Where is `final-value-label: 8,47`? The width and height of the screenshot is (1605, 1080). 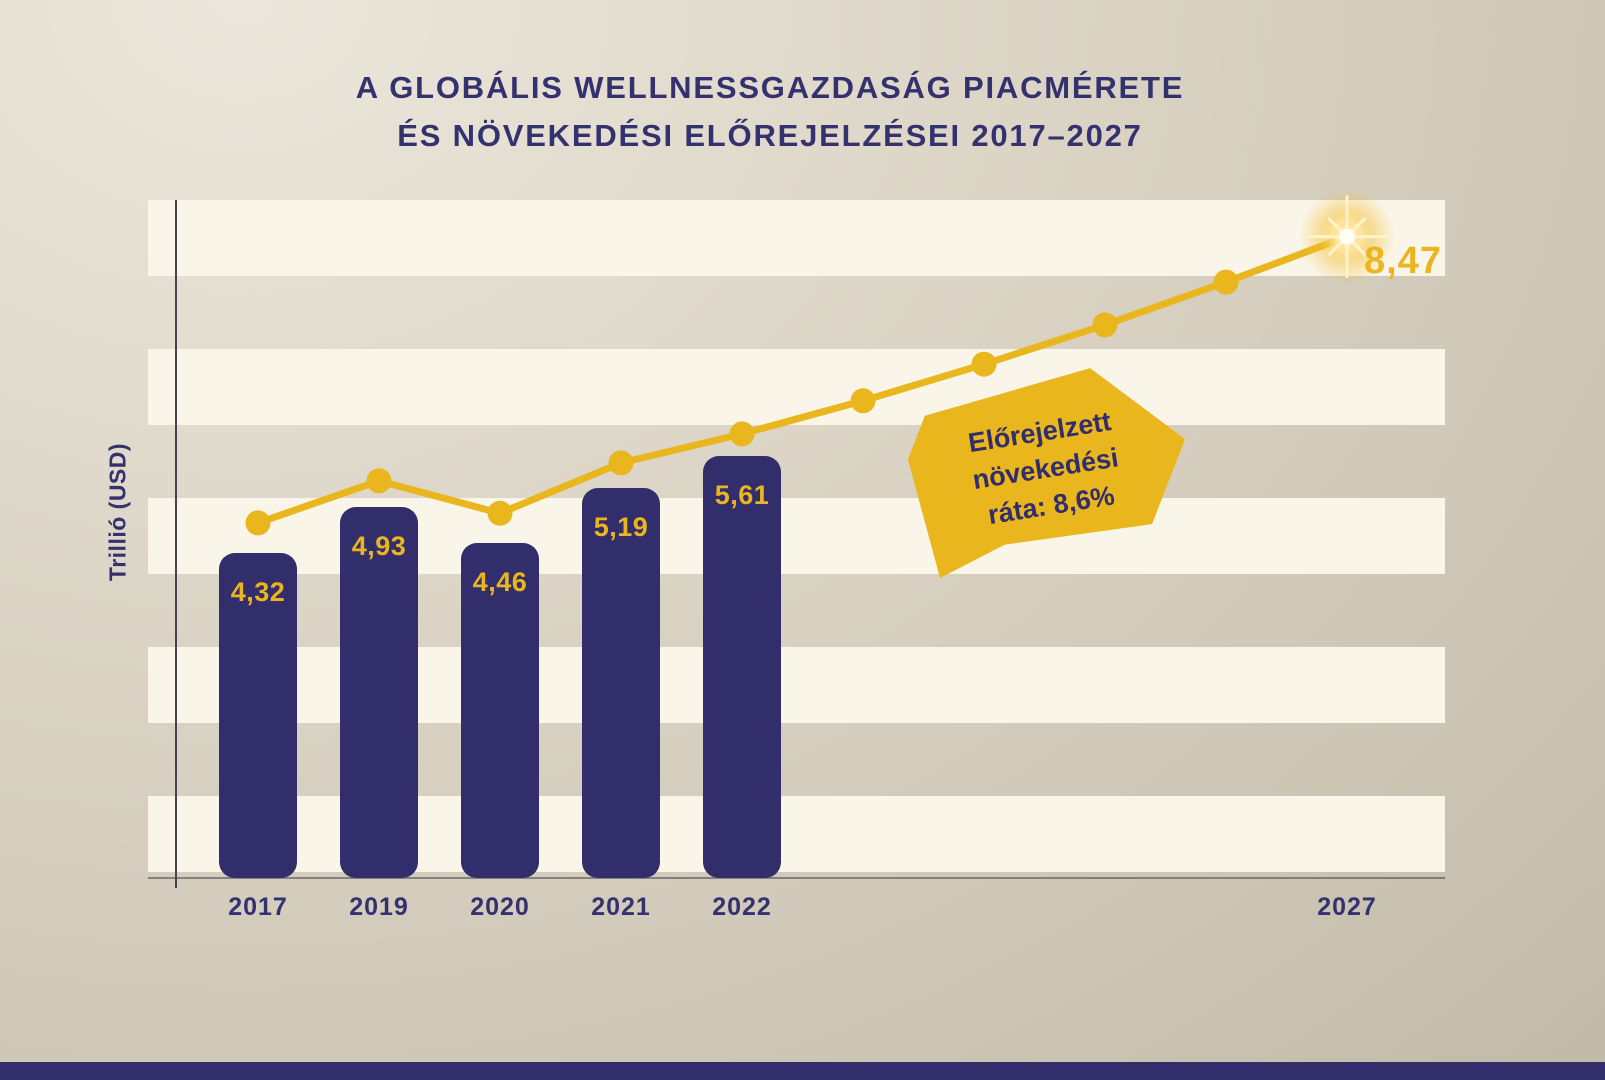 final-value-label: 8,47 is located at coordinates (1403, 261).